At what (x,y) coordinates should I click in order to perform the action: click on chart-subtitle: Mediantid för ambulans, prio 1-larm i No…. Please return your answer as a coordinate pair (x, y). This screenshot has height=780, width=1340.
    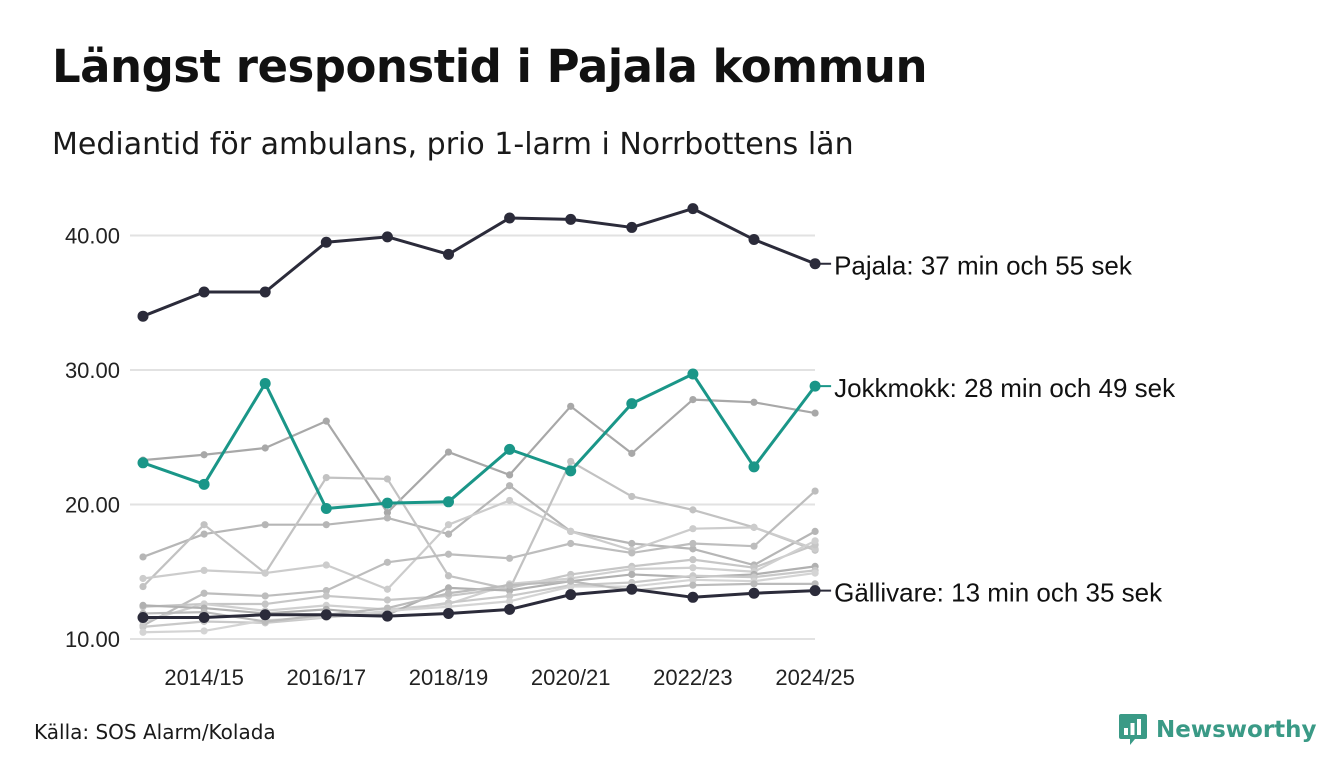
    Looking at the image, I should click on (453, 144).